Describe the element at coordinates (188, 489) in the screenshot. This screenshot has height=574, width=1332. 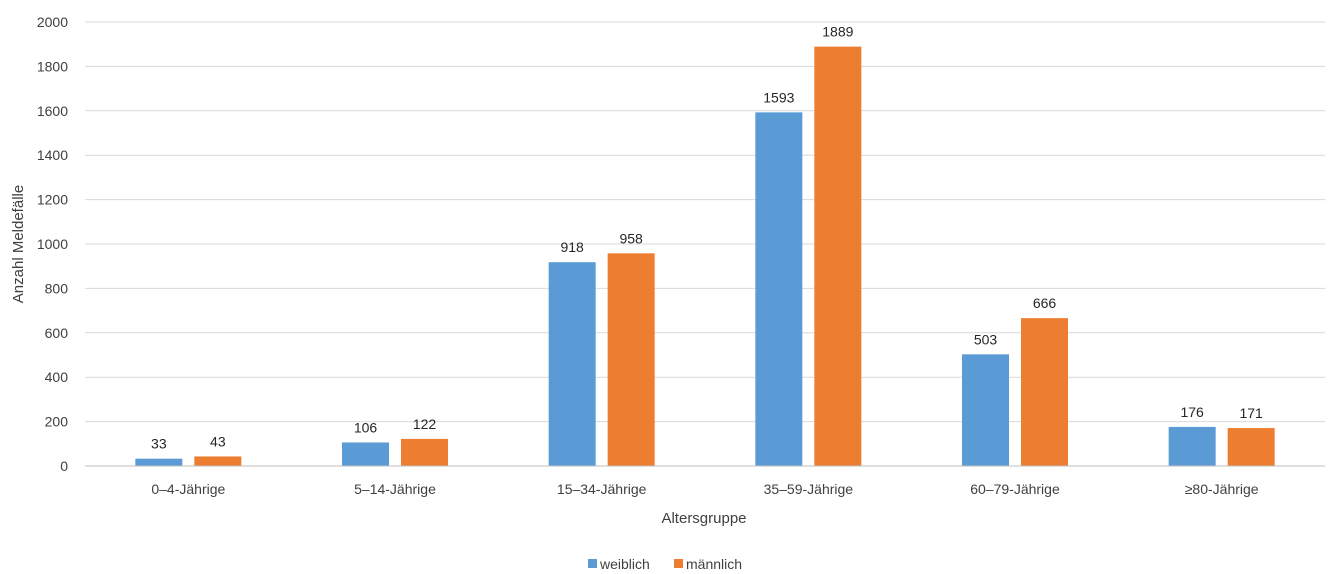
I see `x-tick-label: 0–4-Jährige` at that location.